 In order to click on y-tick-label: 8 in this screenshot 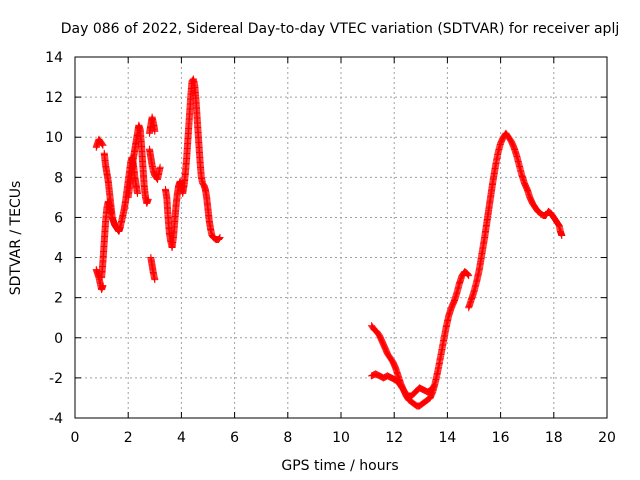, I will do `click(58, 178)`.